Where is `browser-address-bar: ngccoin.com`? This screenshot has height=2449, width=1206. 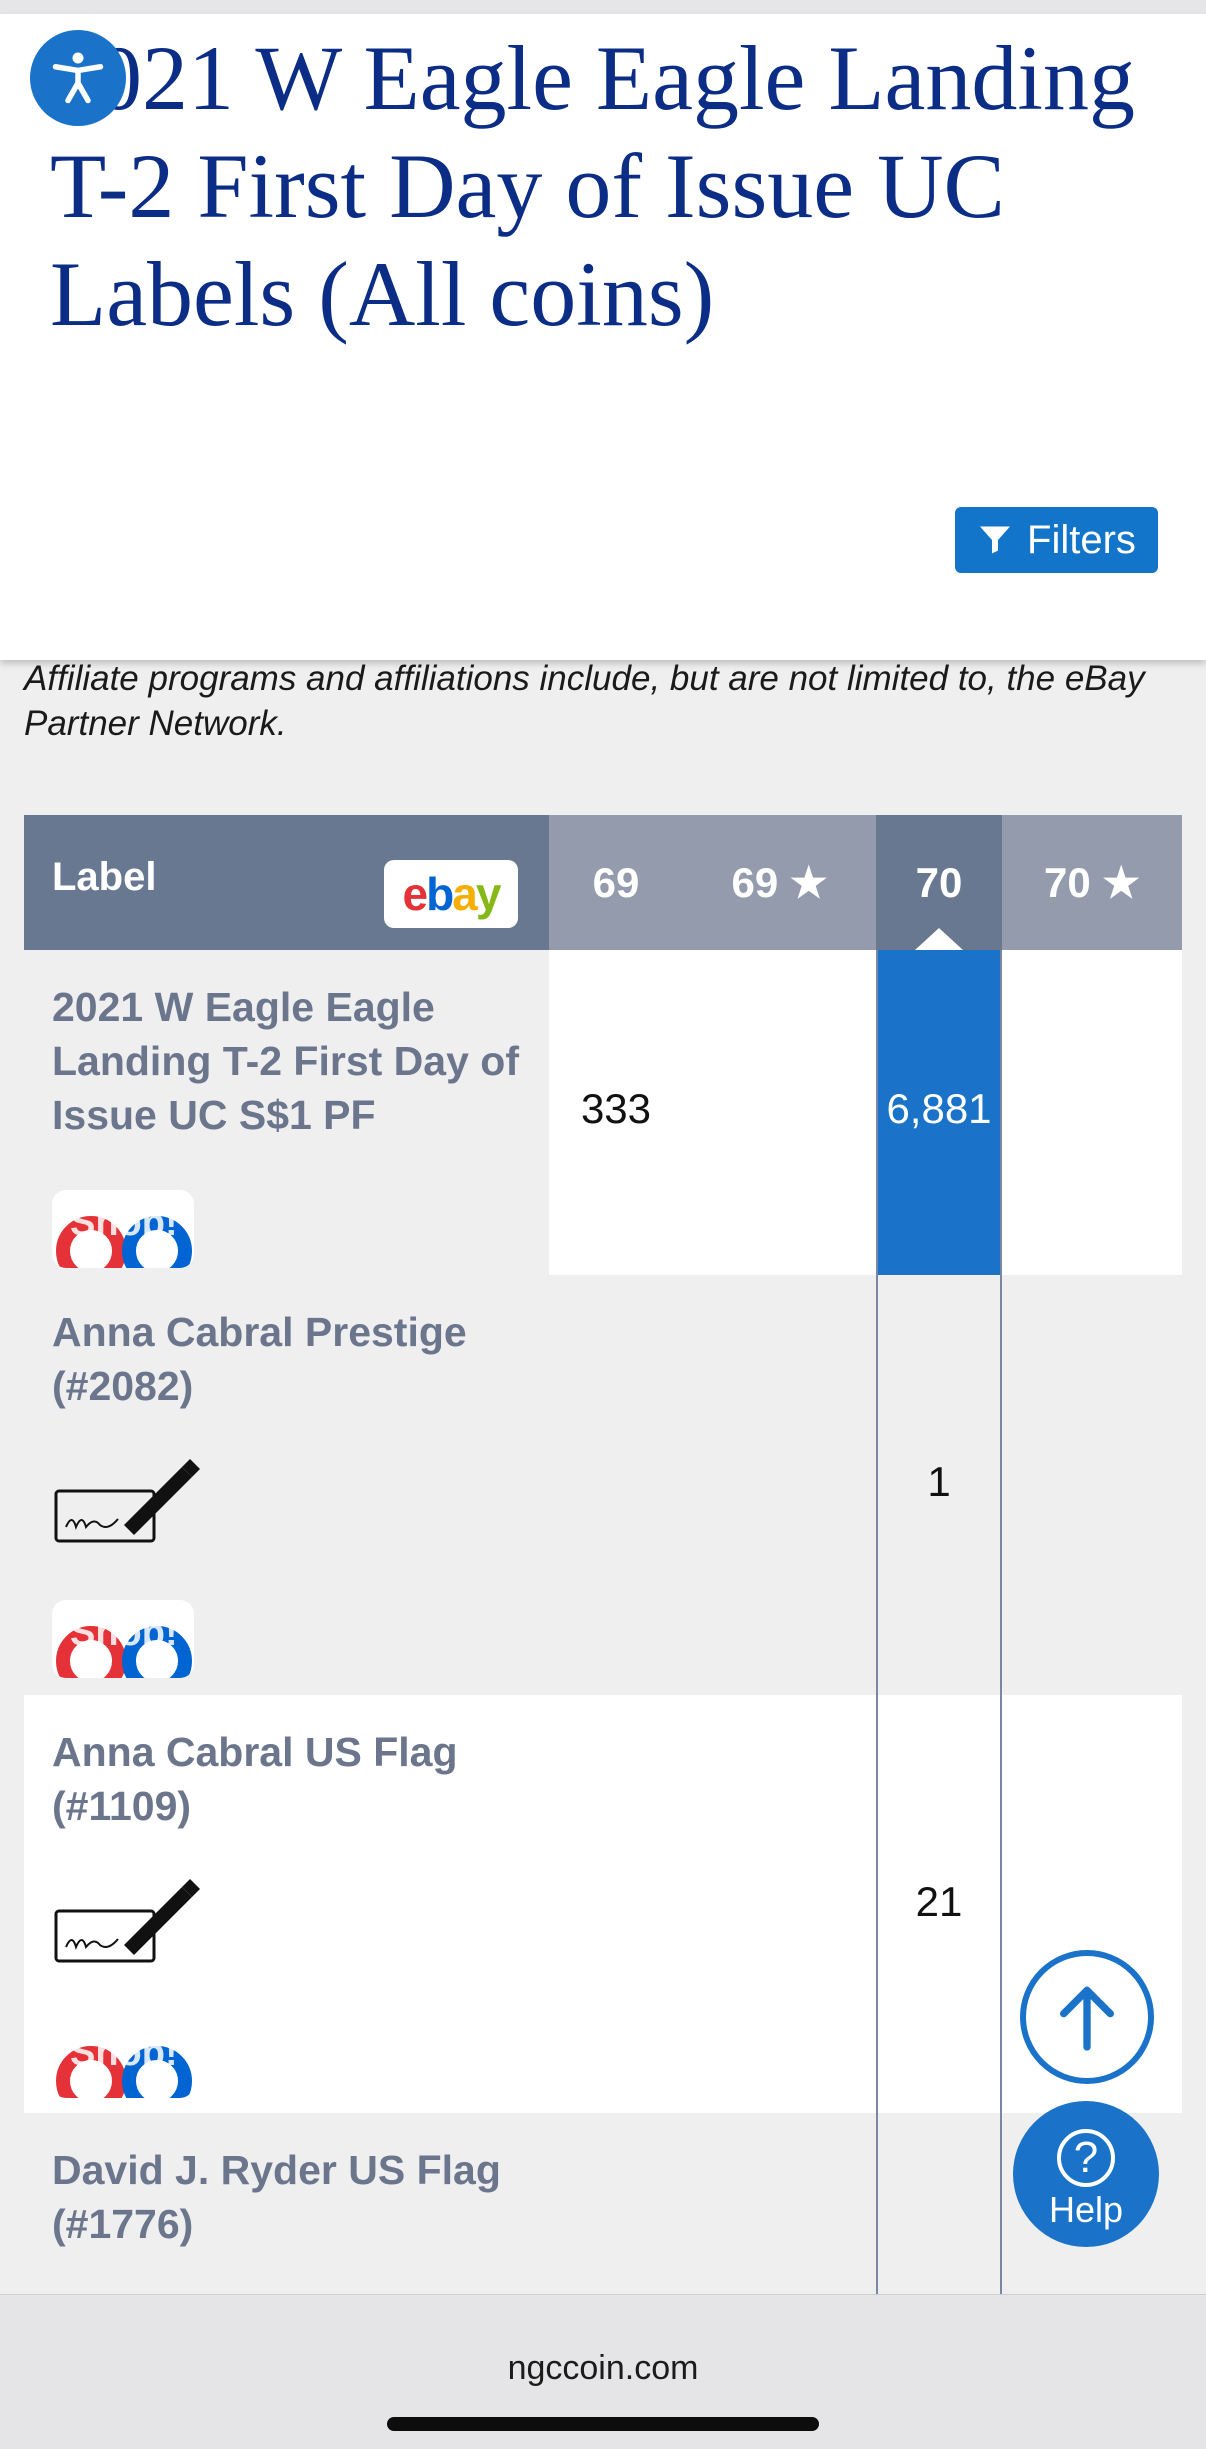 browser-address-bar: ngccoin.com is located at coordinates (603, 2371).